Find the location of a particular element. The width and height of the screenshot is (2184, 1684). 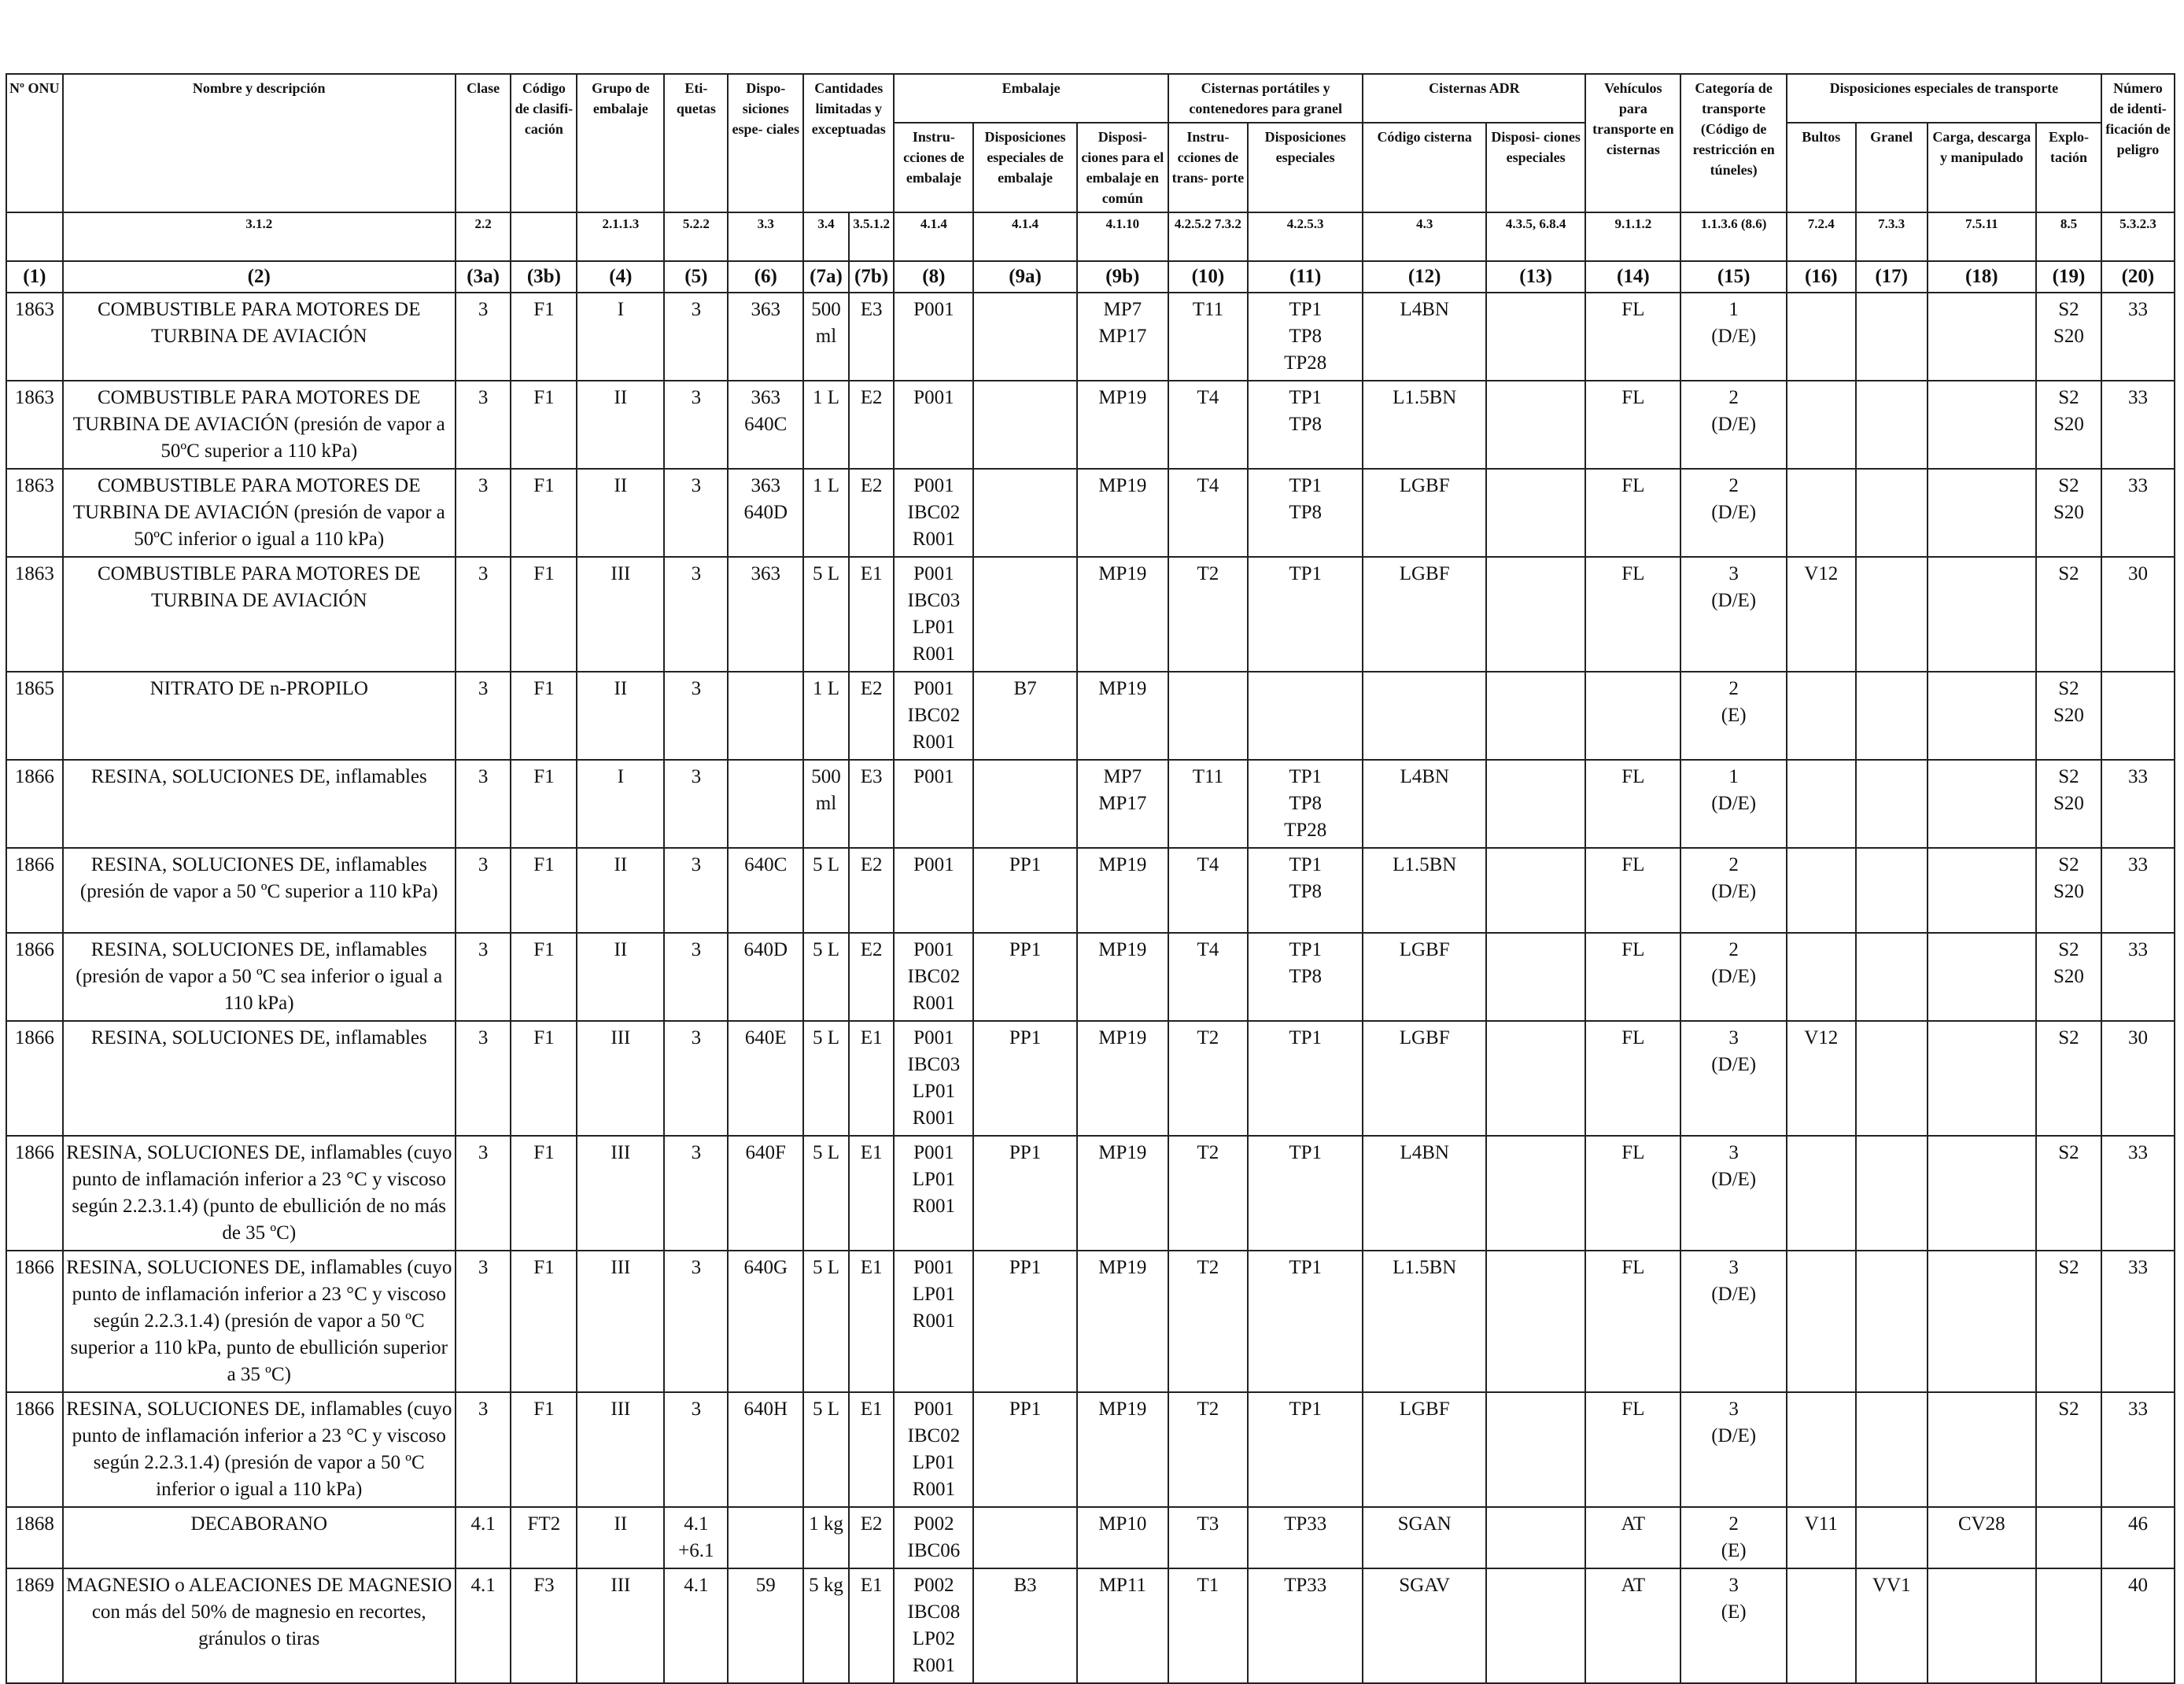

cell-c12: L1.5BN is located at coordinates (1424, 1322).